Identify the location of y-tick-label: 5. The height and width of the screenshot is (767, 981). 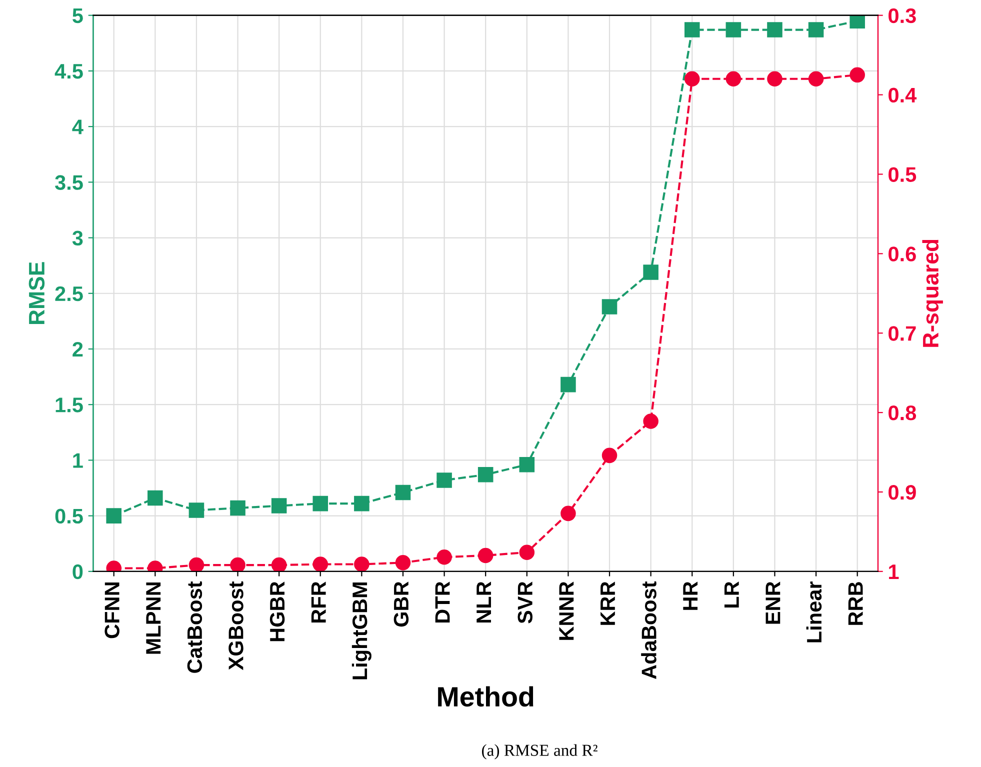
(77, 16).